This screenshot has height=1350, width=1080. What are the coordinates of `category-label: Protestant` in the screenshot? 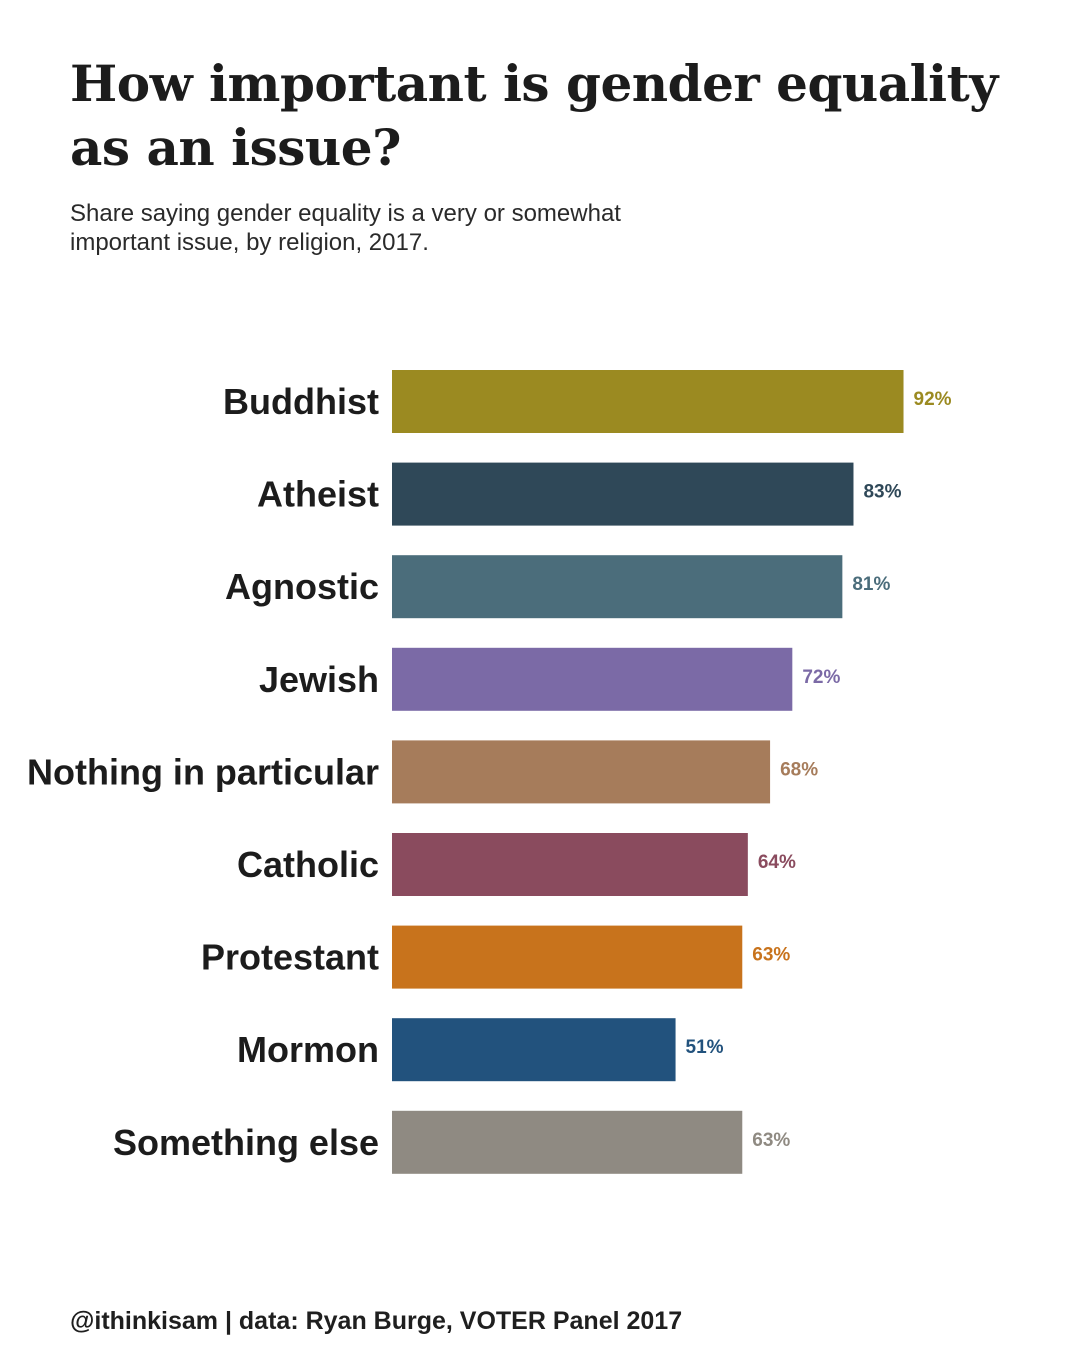 It's located at (290, 957).